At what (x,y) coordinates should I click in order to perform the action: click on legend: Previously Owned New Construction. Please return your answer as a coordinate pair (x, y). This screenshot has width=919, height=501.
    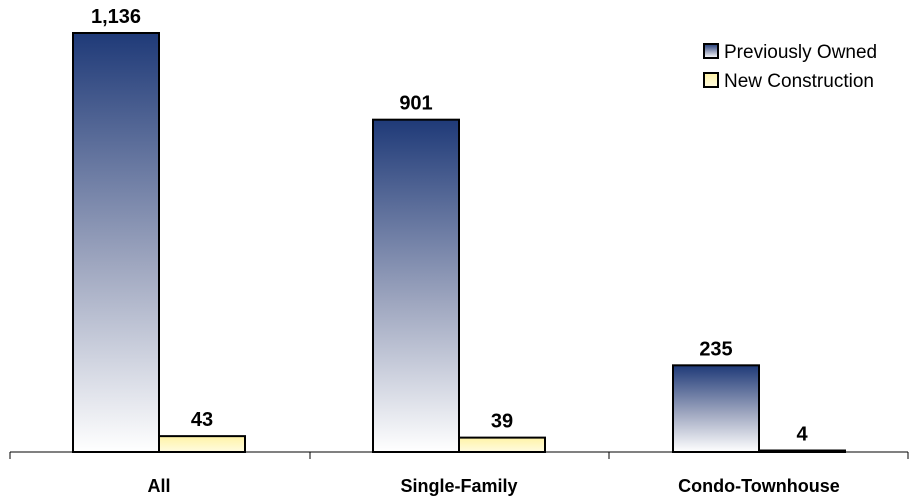
    Looking at the image, I should click on (790, 67).